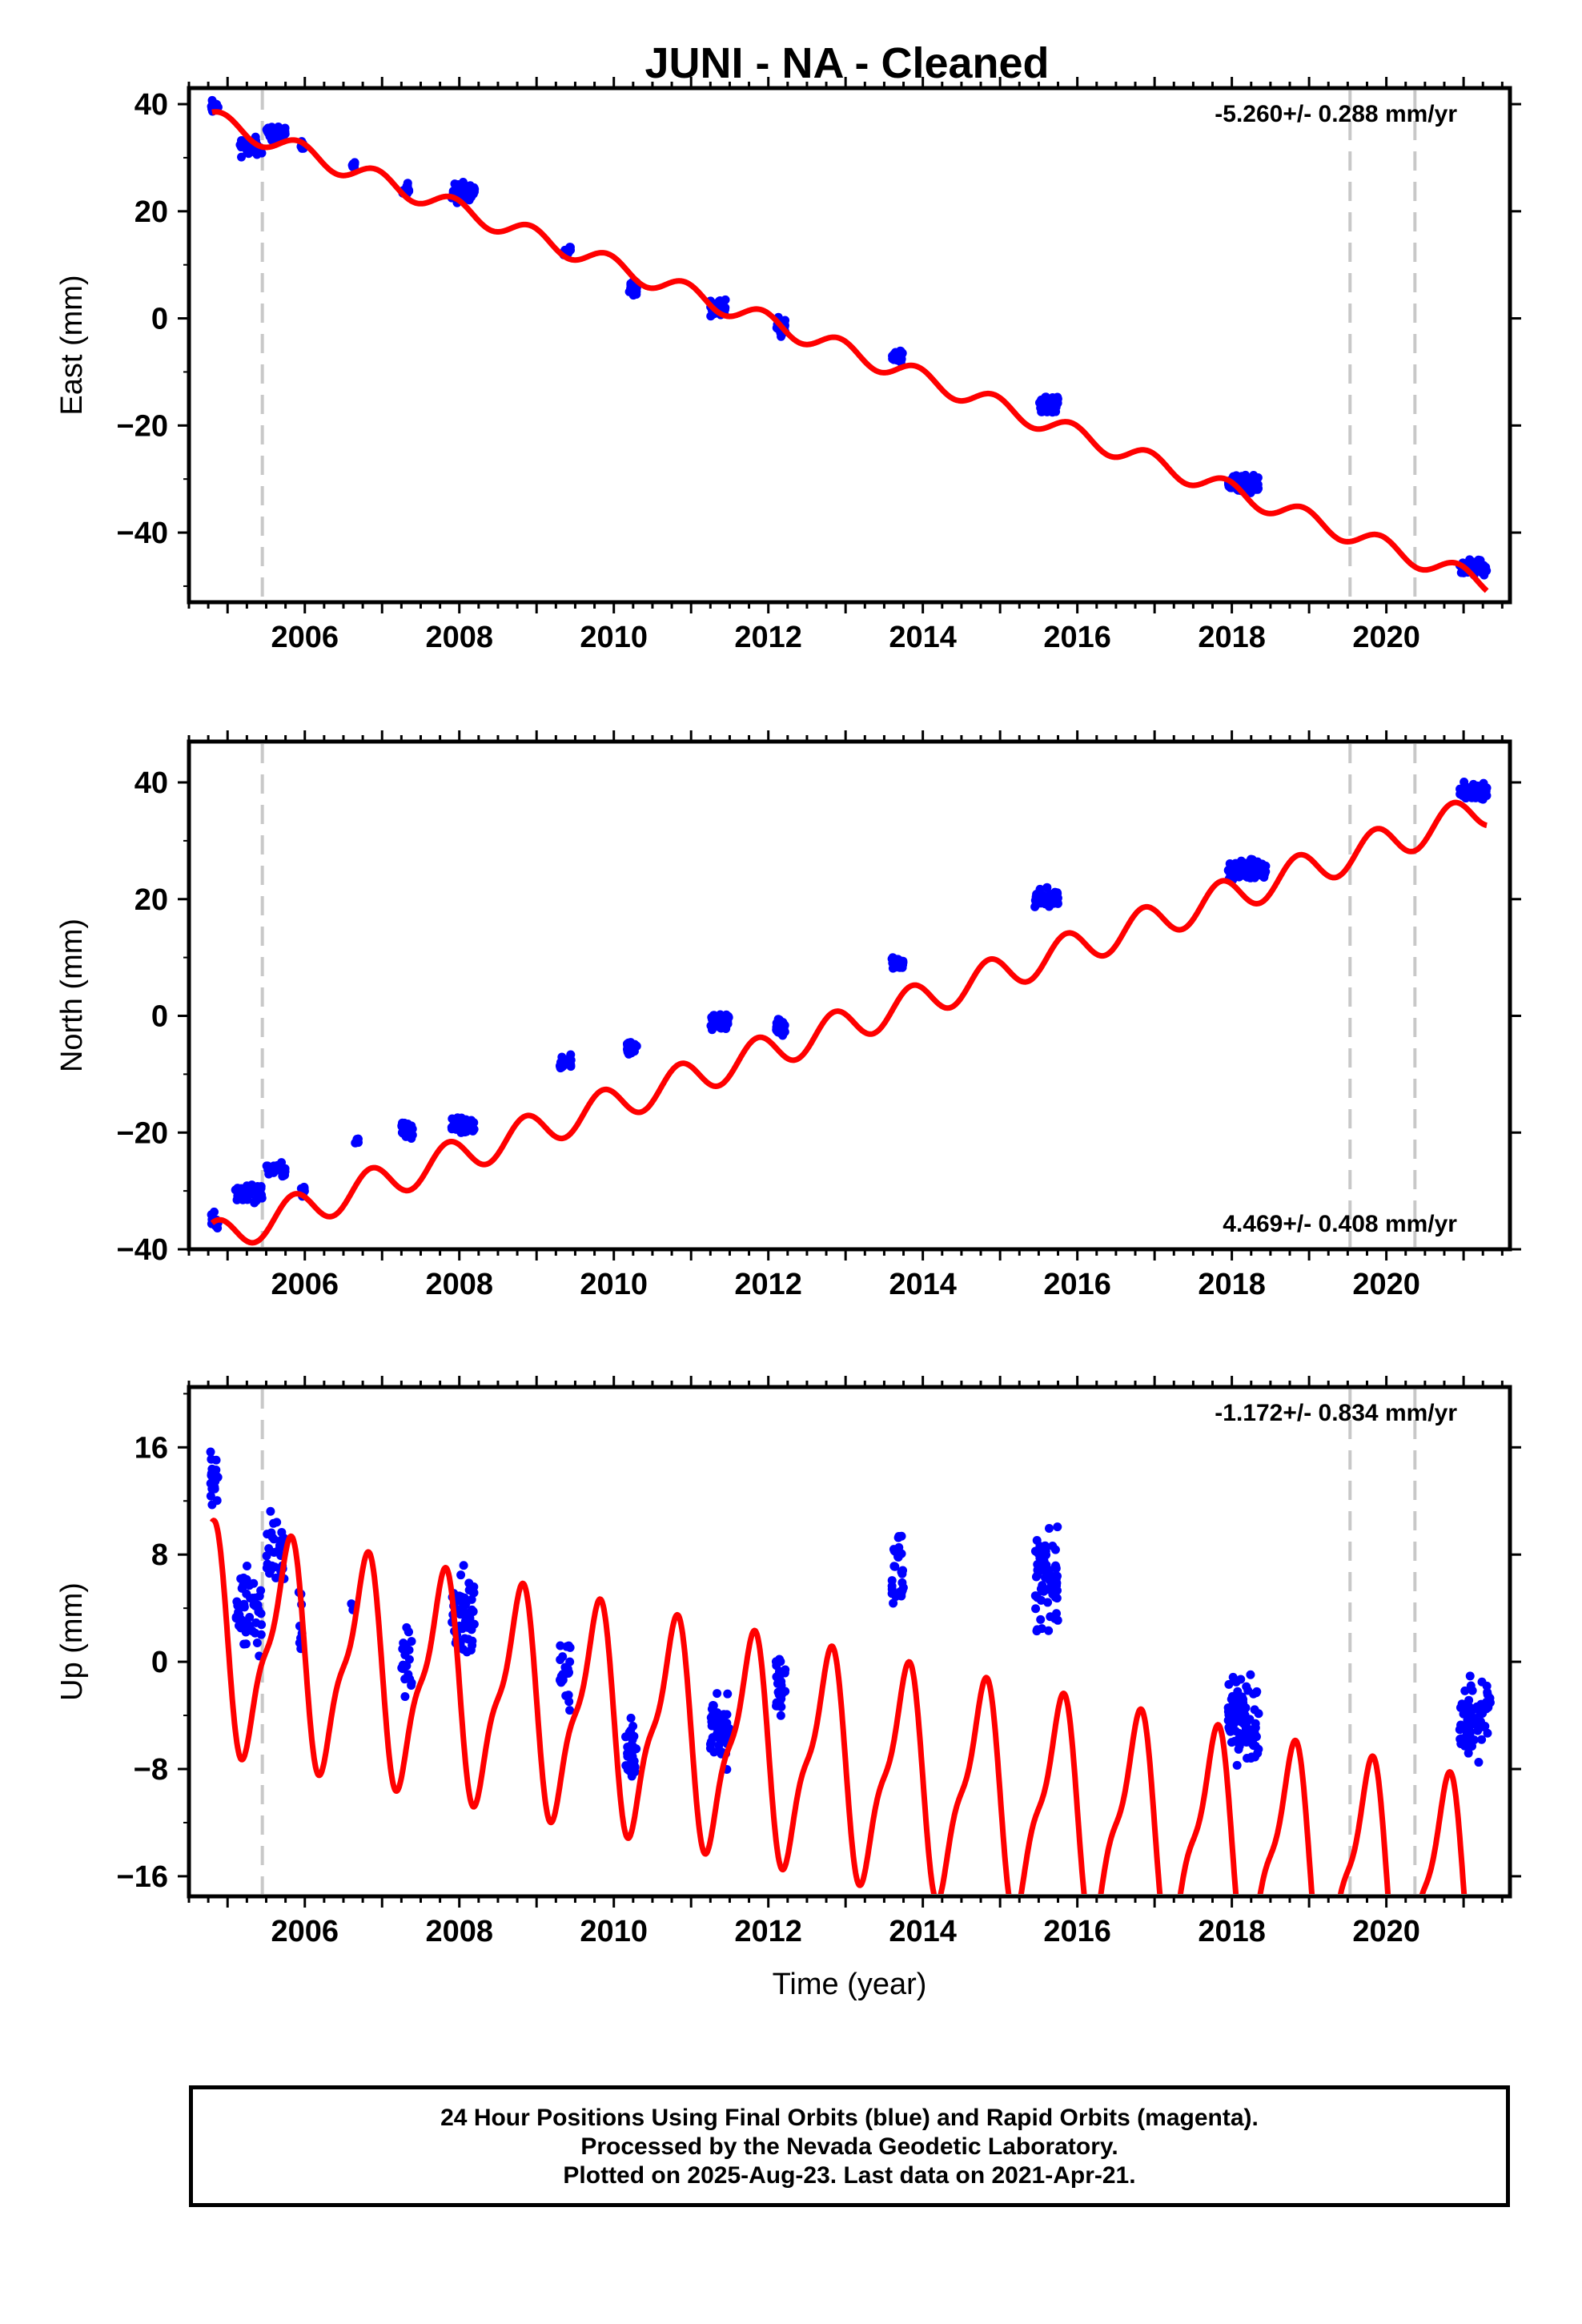  What do you see at coordinates (1077, 1284) in the screenshot?
I see `x-tick-label: 2016` at bounding box center [1077, 1284].